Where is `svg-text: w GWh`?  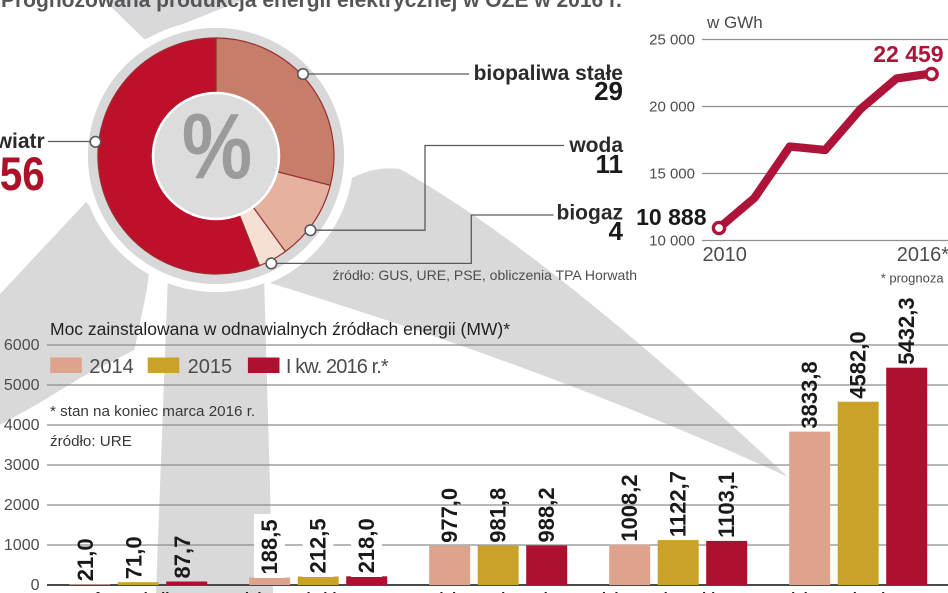
svg-text: w GWh is located at coordinates (734, 22).